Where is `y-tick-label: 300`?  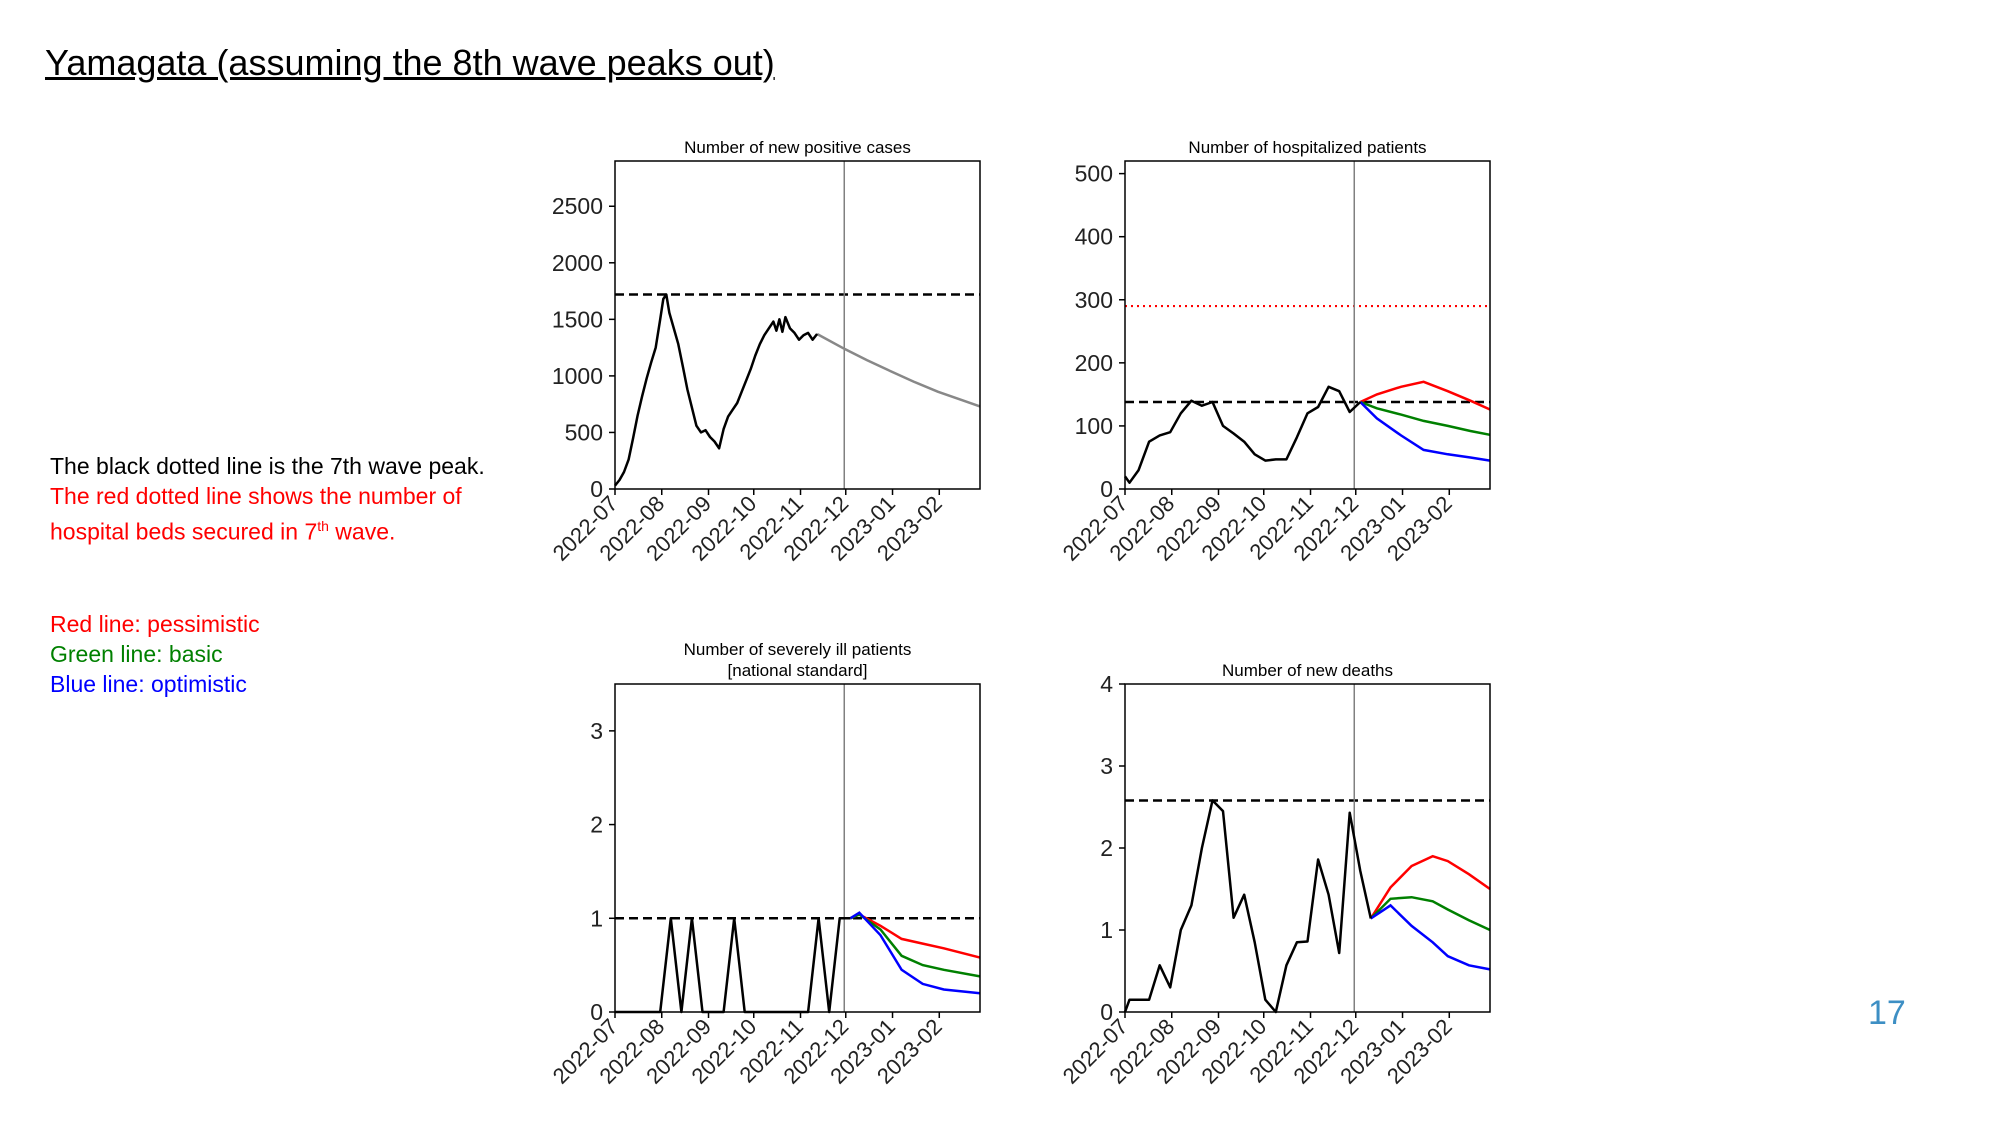 y-tick-label: 300 is located at coordinates (1094, 300).